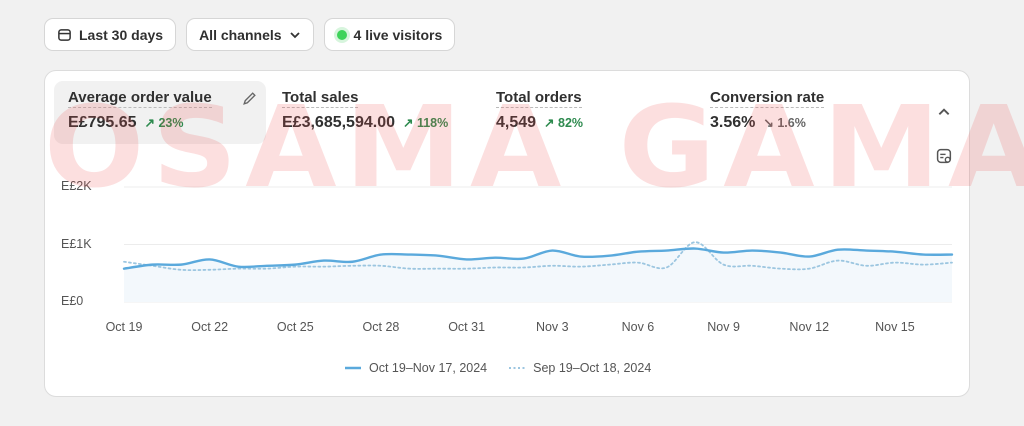 This screenshot has height=426, width=1024. I want to click on channels-label: All channels, so click(240, 34).